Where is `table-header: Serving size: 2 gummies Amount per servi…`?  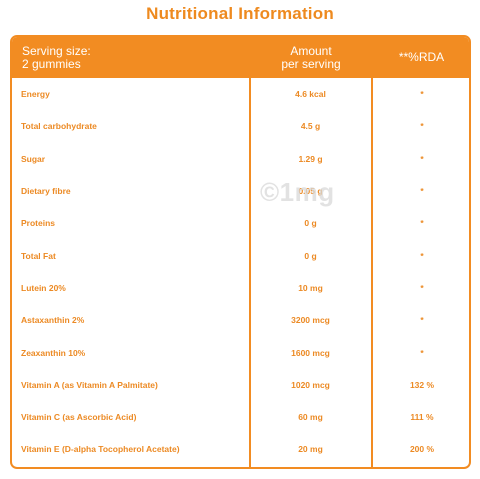 table-header: Serving size: 2 gummies Amount per servi… is located at coordinates (240, 57).